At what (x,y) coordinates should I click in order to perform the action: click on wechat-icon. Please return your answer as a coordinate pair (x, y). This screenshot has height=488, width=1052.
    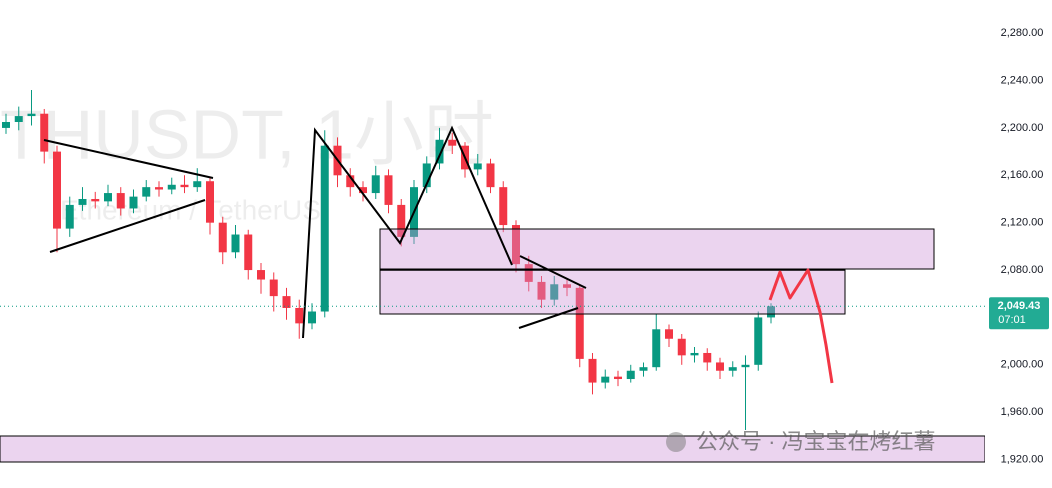
    Looking at the image, I should click on (676, 442).